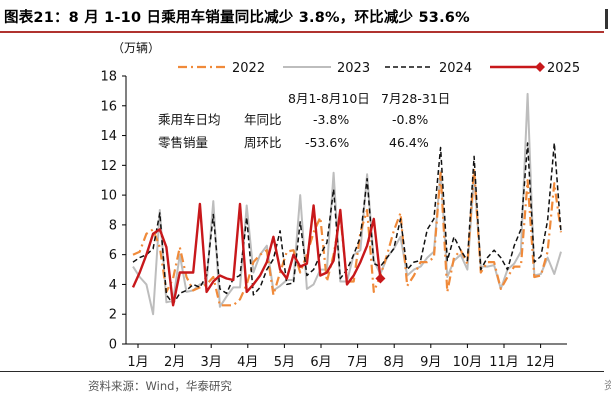  I want to click on legend-marker-2025, so click(540, 67).